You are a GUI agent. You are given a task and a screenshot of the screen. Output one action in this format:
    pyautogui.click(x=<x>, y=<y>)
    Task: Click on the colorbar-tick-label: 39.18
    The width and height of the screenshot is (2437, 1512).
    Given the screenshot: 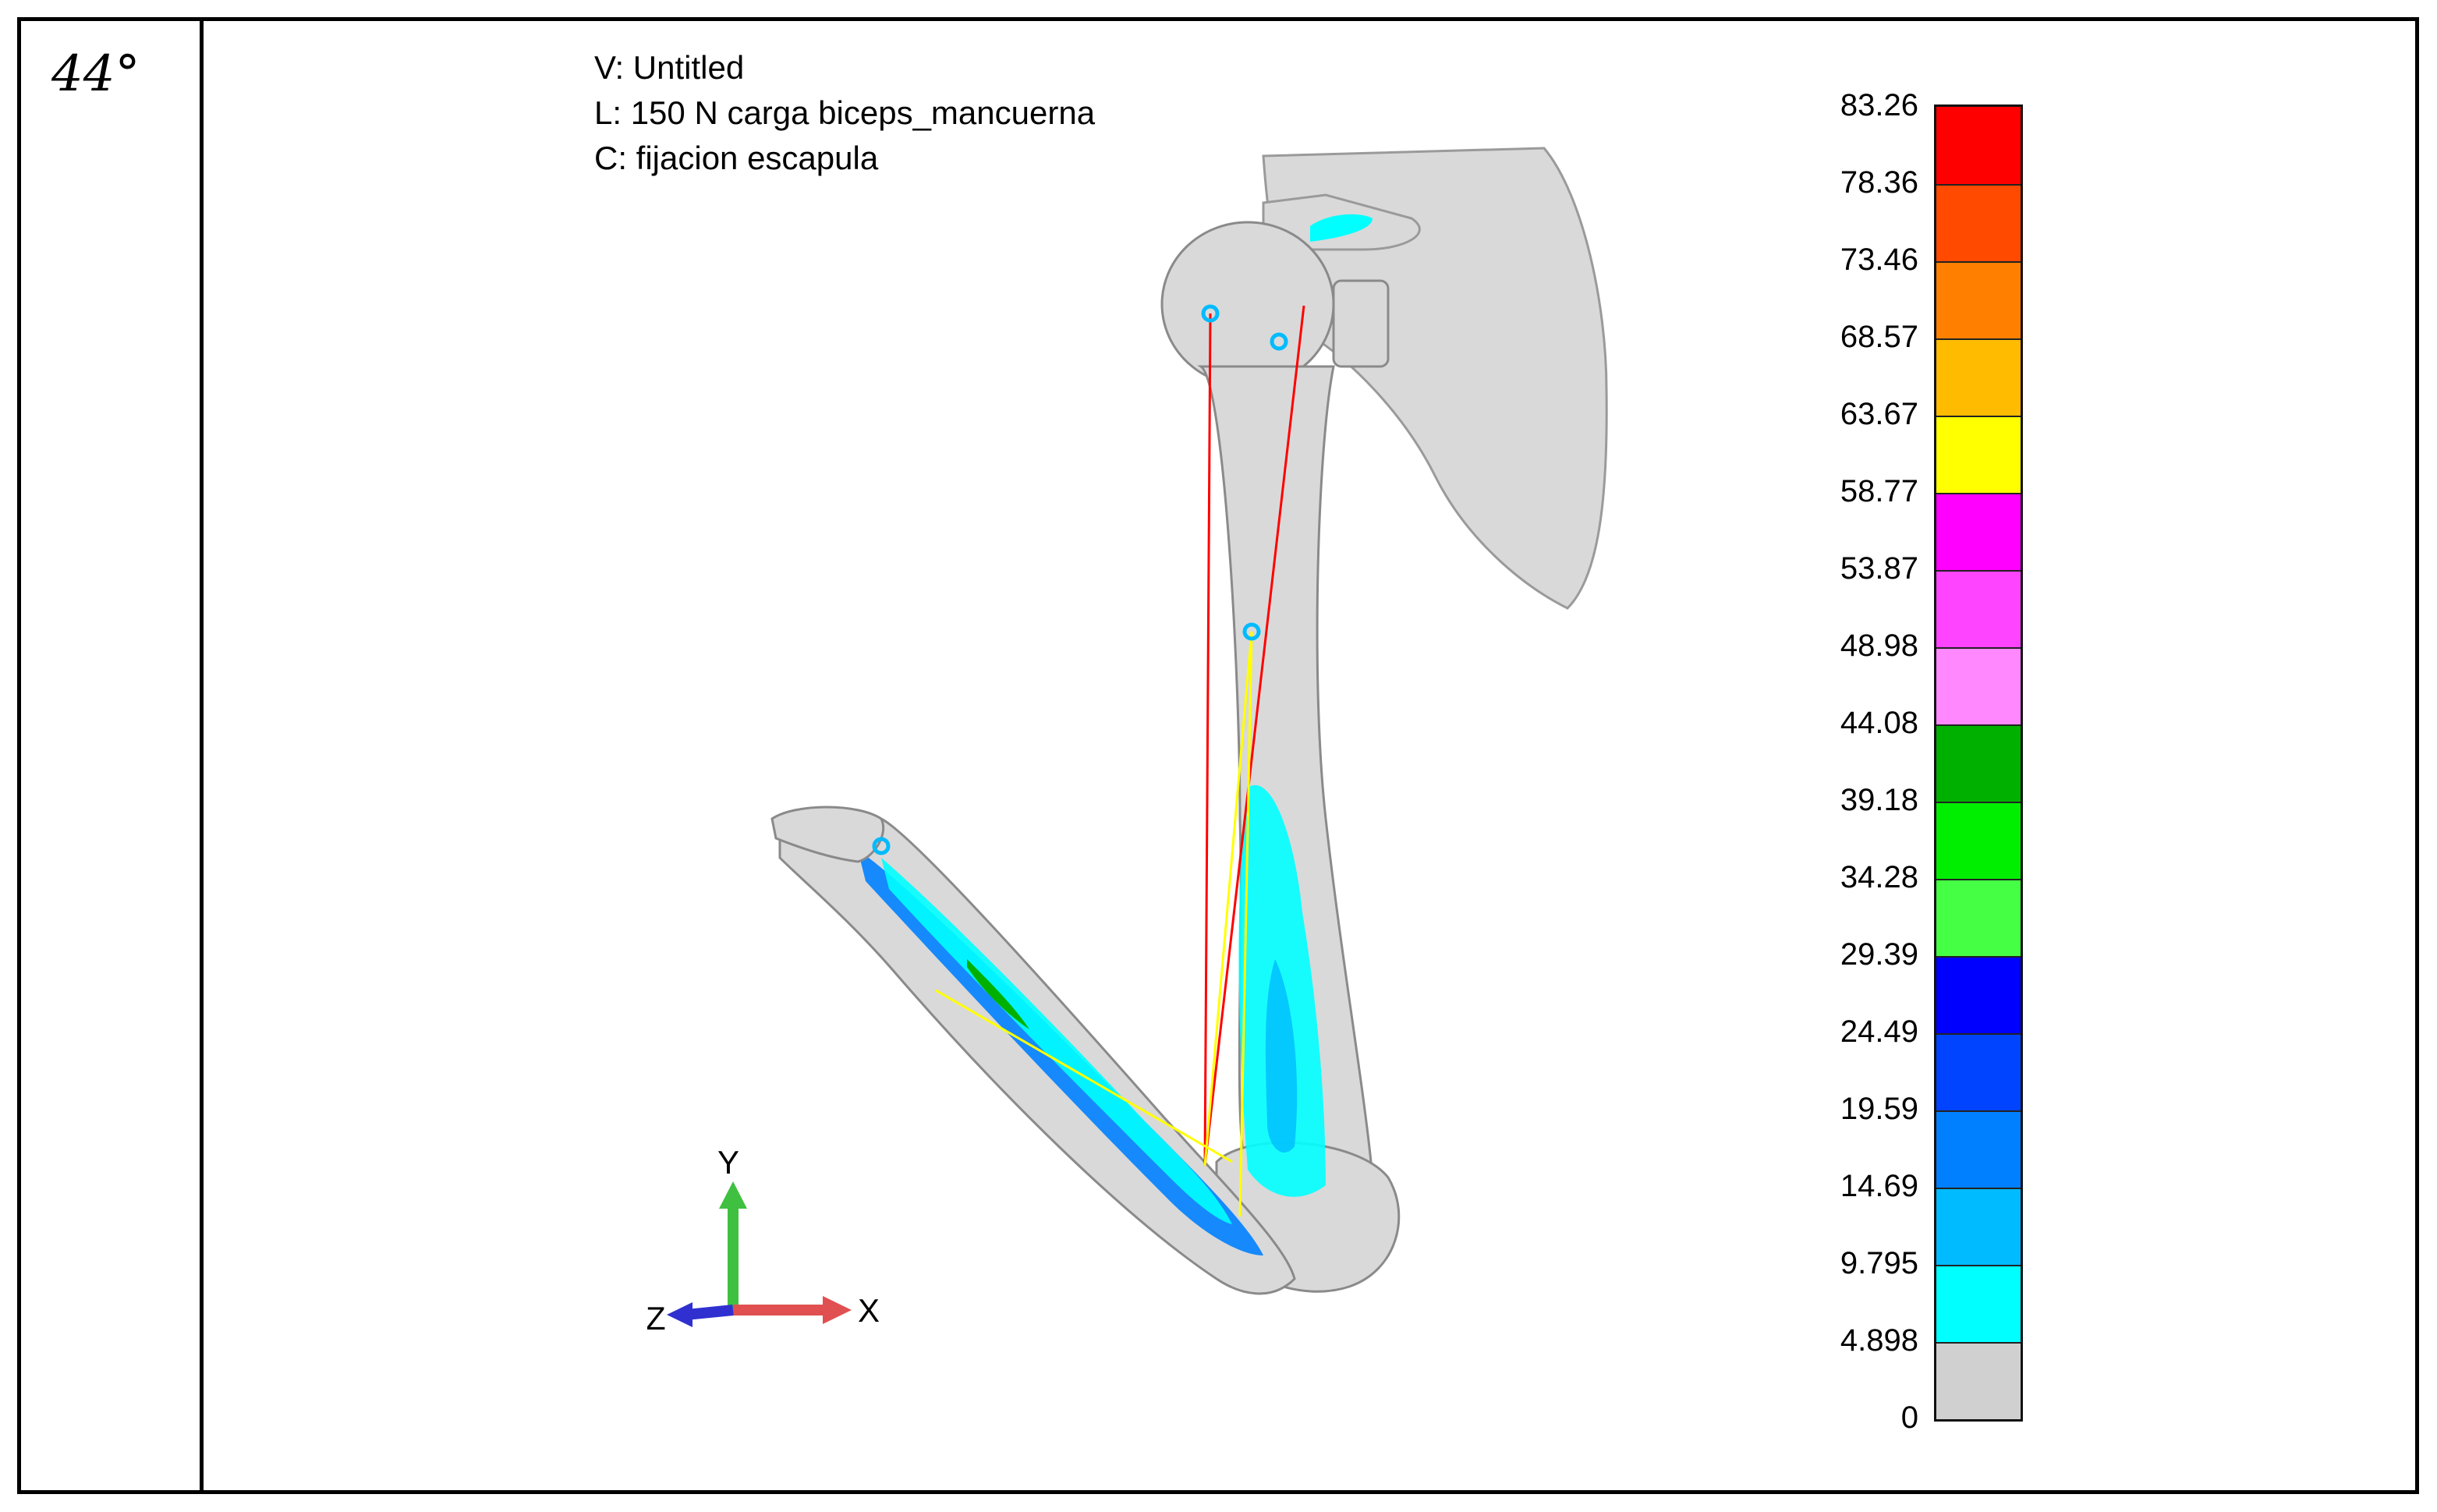 What is the action you would take?
    pyautogui.click(x=1879, y=800)
    